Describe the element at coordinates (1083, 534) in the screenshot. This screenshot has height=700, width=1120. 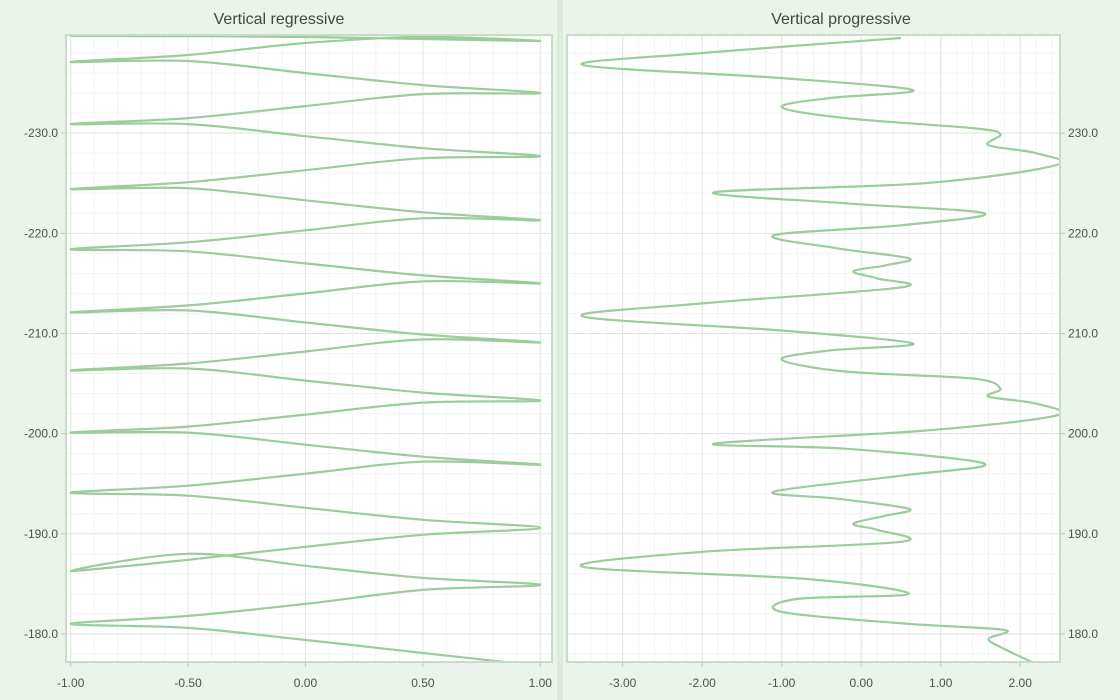
I see `y-tick-label: 190.0` at that location.